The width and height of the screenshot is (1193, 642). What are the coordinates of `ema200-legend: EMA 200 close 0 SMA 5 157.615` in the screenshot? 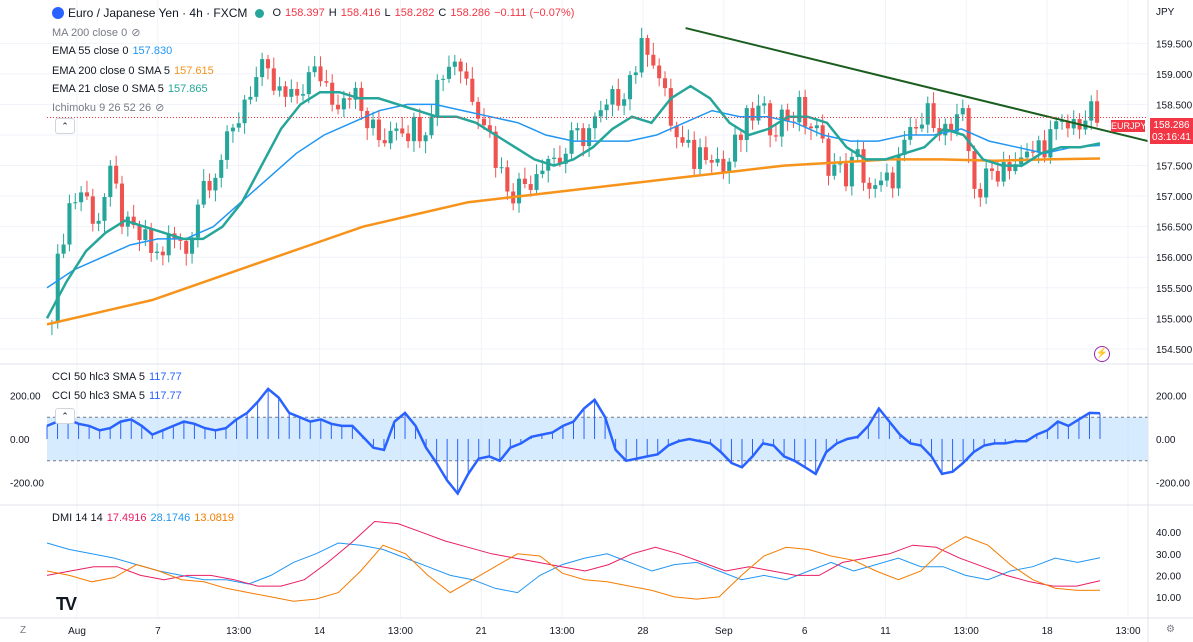 It's located at (133, 71).